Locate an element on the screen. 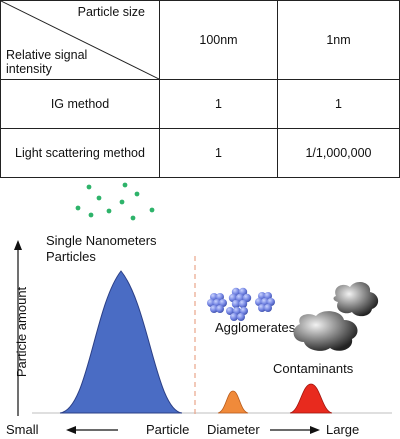 The image size is (400, 439). left-arrow-icon is located at coordinates (71, 430).